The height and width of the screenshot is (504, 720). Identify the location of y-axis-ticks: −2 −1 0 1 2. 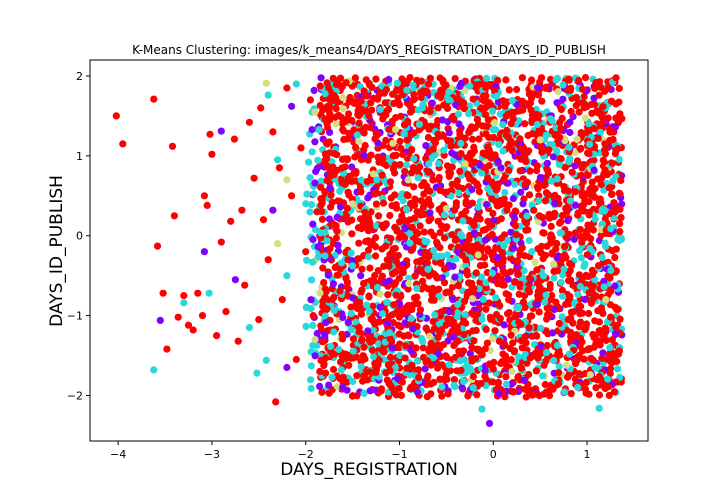
(78, 236).